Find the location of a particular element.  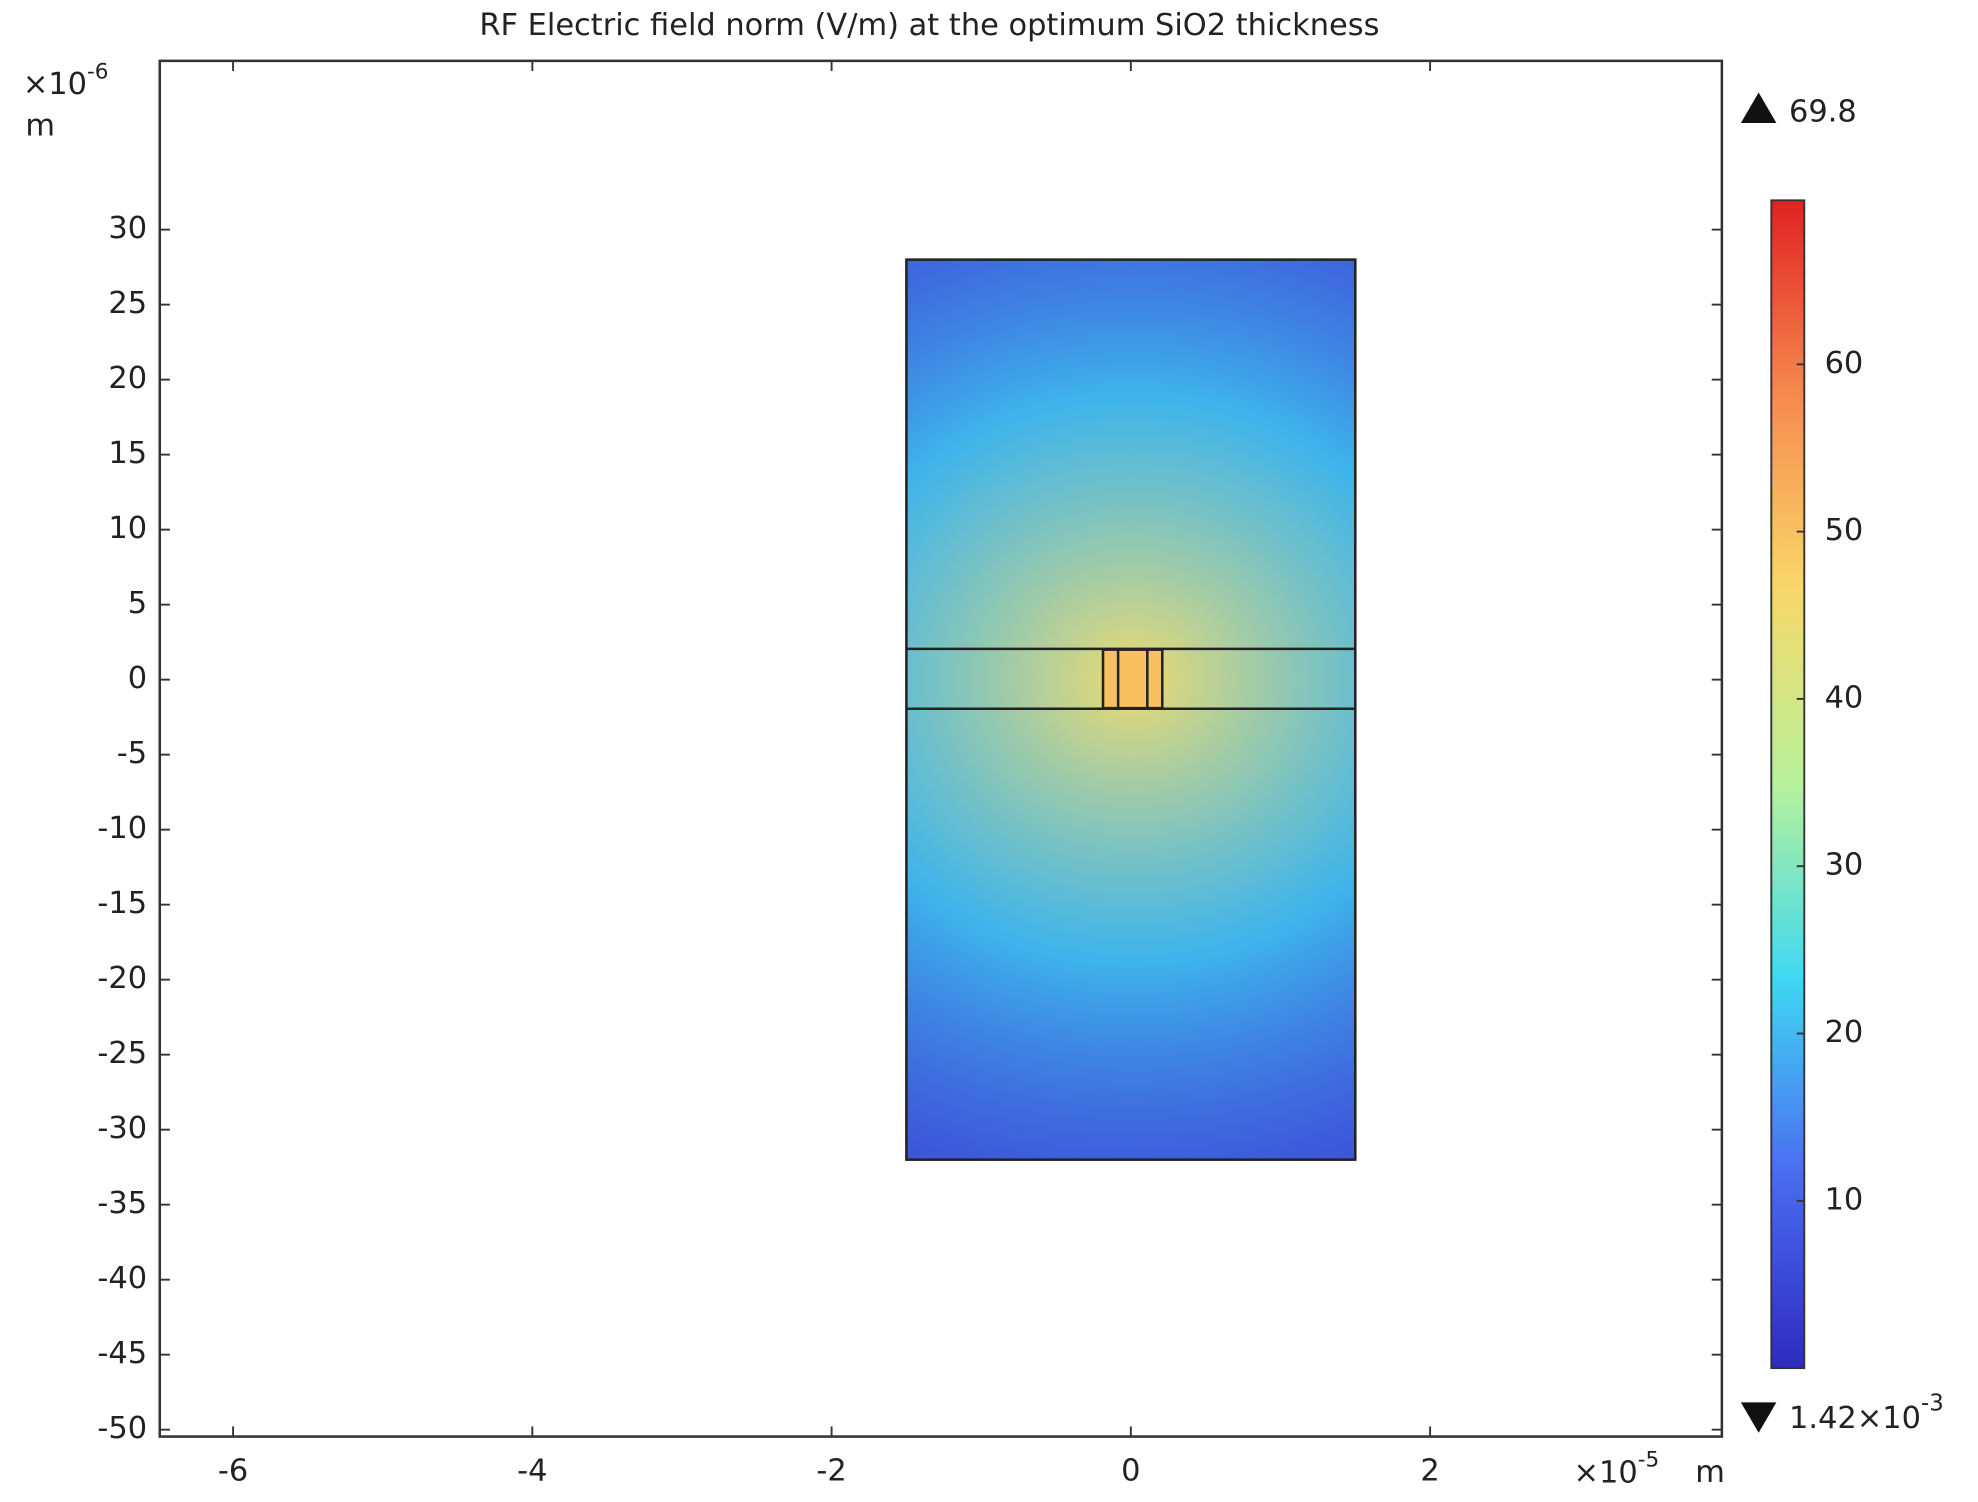

y-tick-label: -50 is located at coordinates (122, 1428).